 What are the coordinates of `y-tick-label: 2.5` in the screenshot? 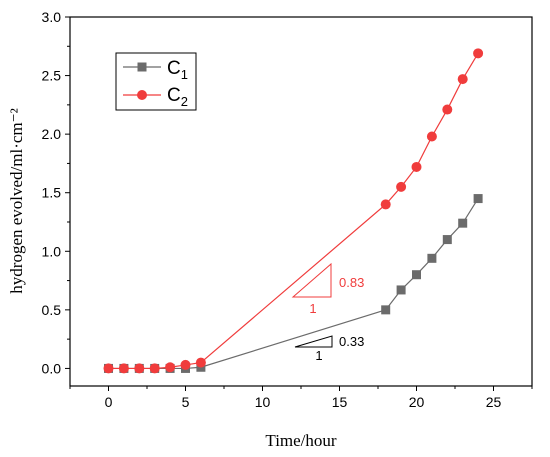 It's located at (52, 76).